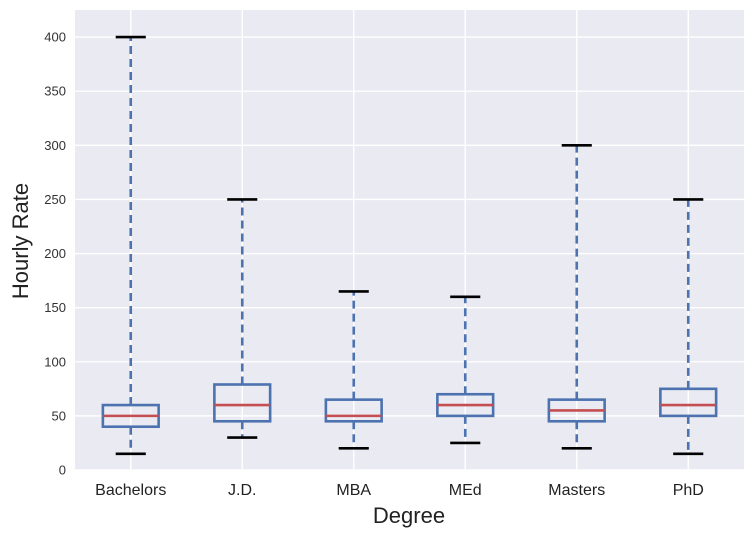  What do you see at coordinates (55, 199) in the screenshot?
I see `y-tick-label: 250` at bounding box center [55, 199].